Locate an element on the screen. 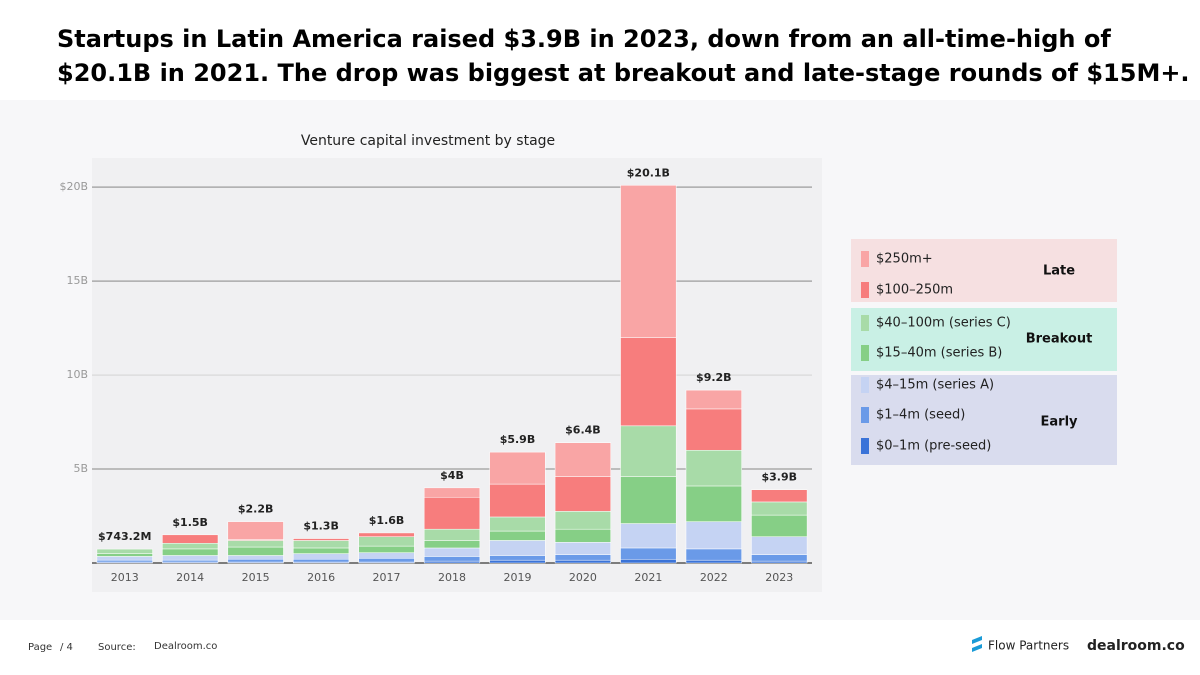 Image resolution: width=1200 pixels, height=675 pixels. total-label: $20.1B is located at coordinates (648, 172).